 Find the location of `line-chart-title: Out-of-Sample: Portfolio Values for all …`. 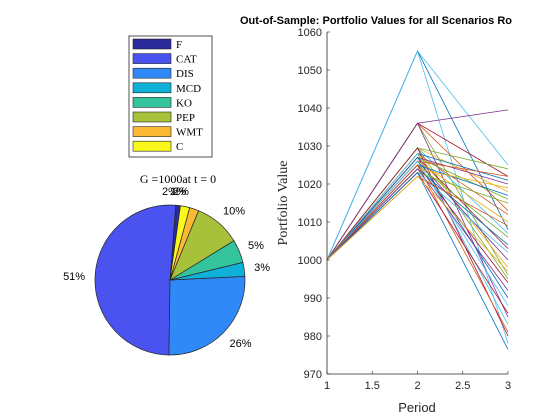

line-chart-title: Out-of-Sample: Portfolio Values for all … is located at coordinates (376, 21).